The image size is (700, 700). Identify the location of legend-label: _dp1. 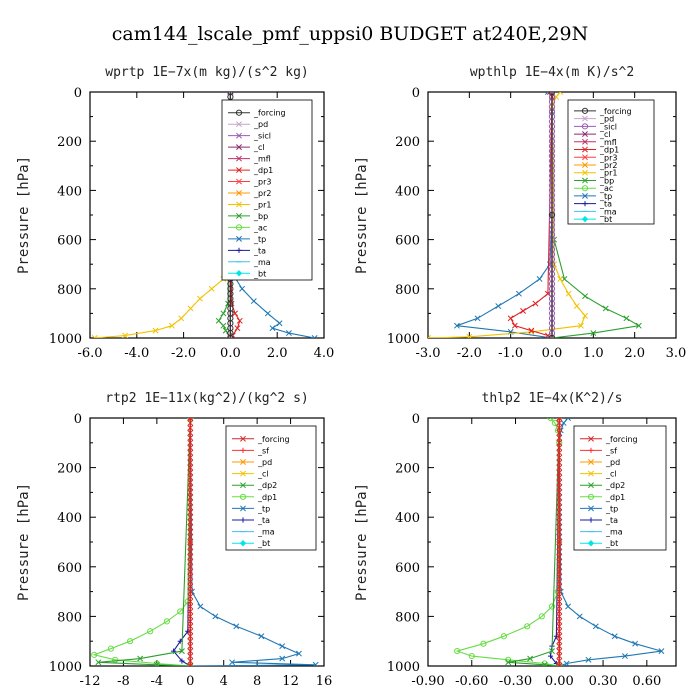
(615, 497).